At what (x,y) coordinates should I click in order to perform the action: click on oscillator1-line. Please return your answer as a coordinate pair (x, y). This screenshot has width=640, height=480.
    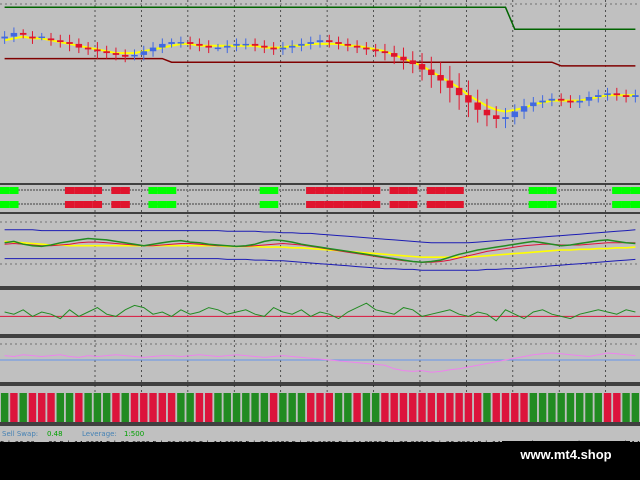
    Looking at the image, I should click on (320, 312).